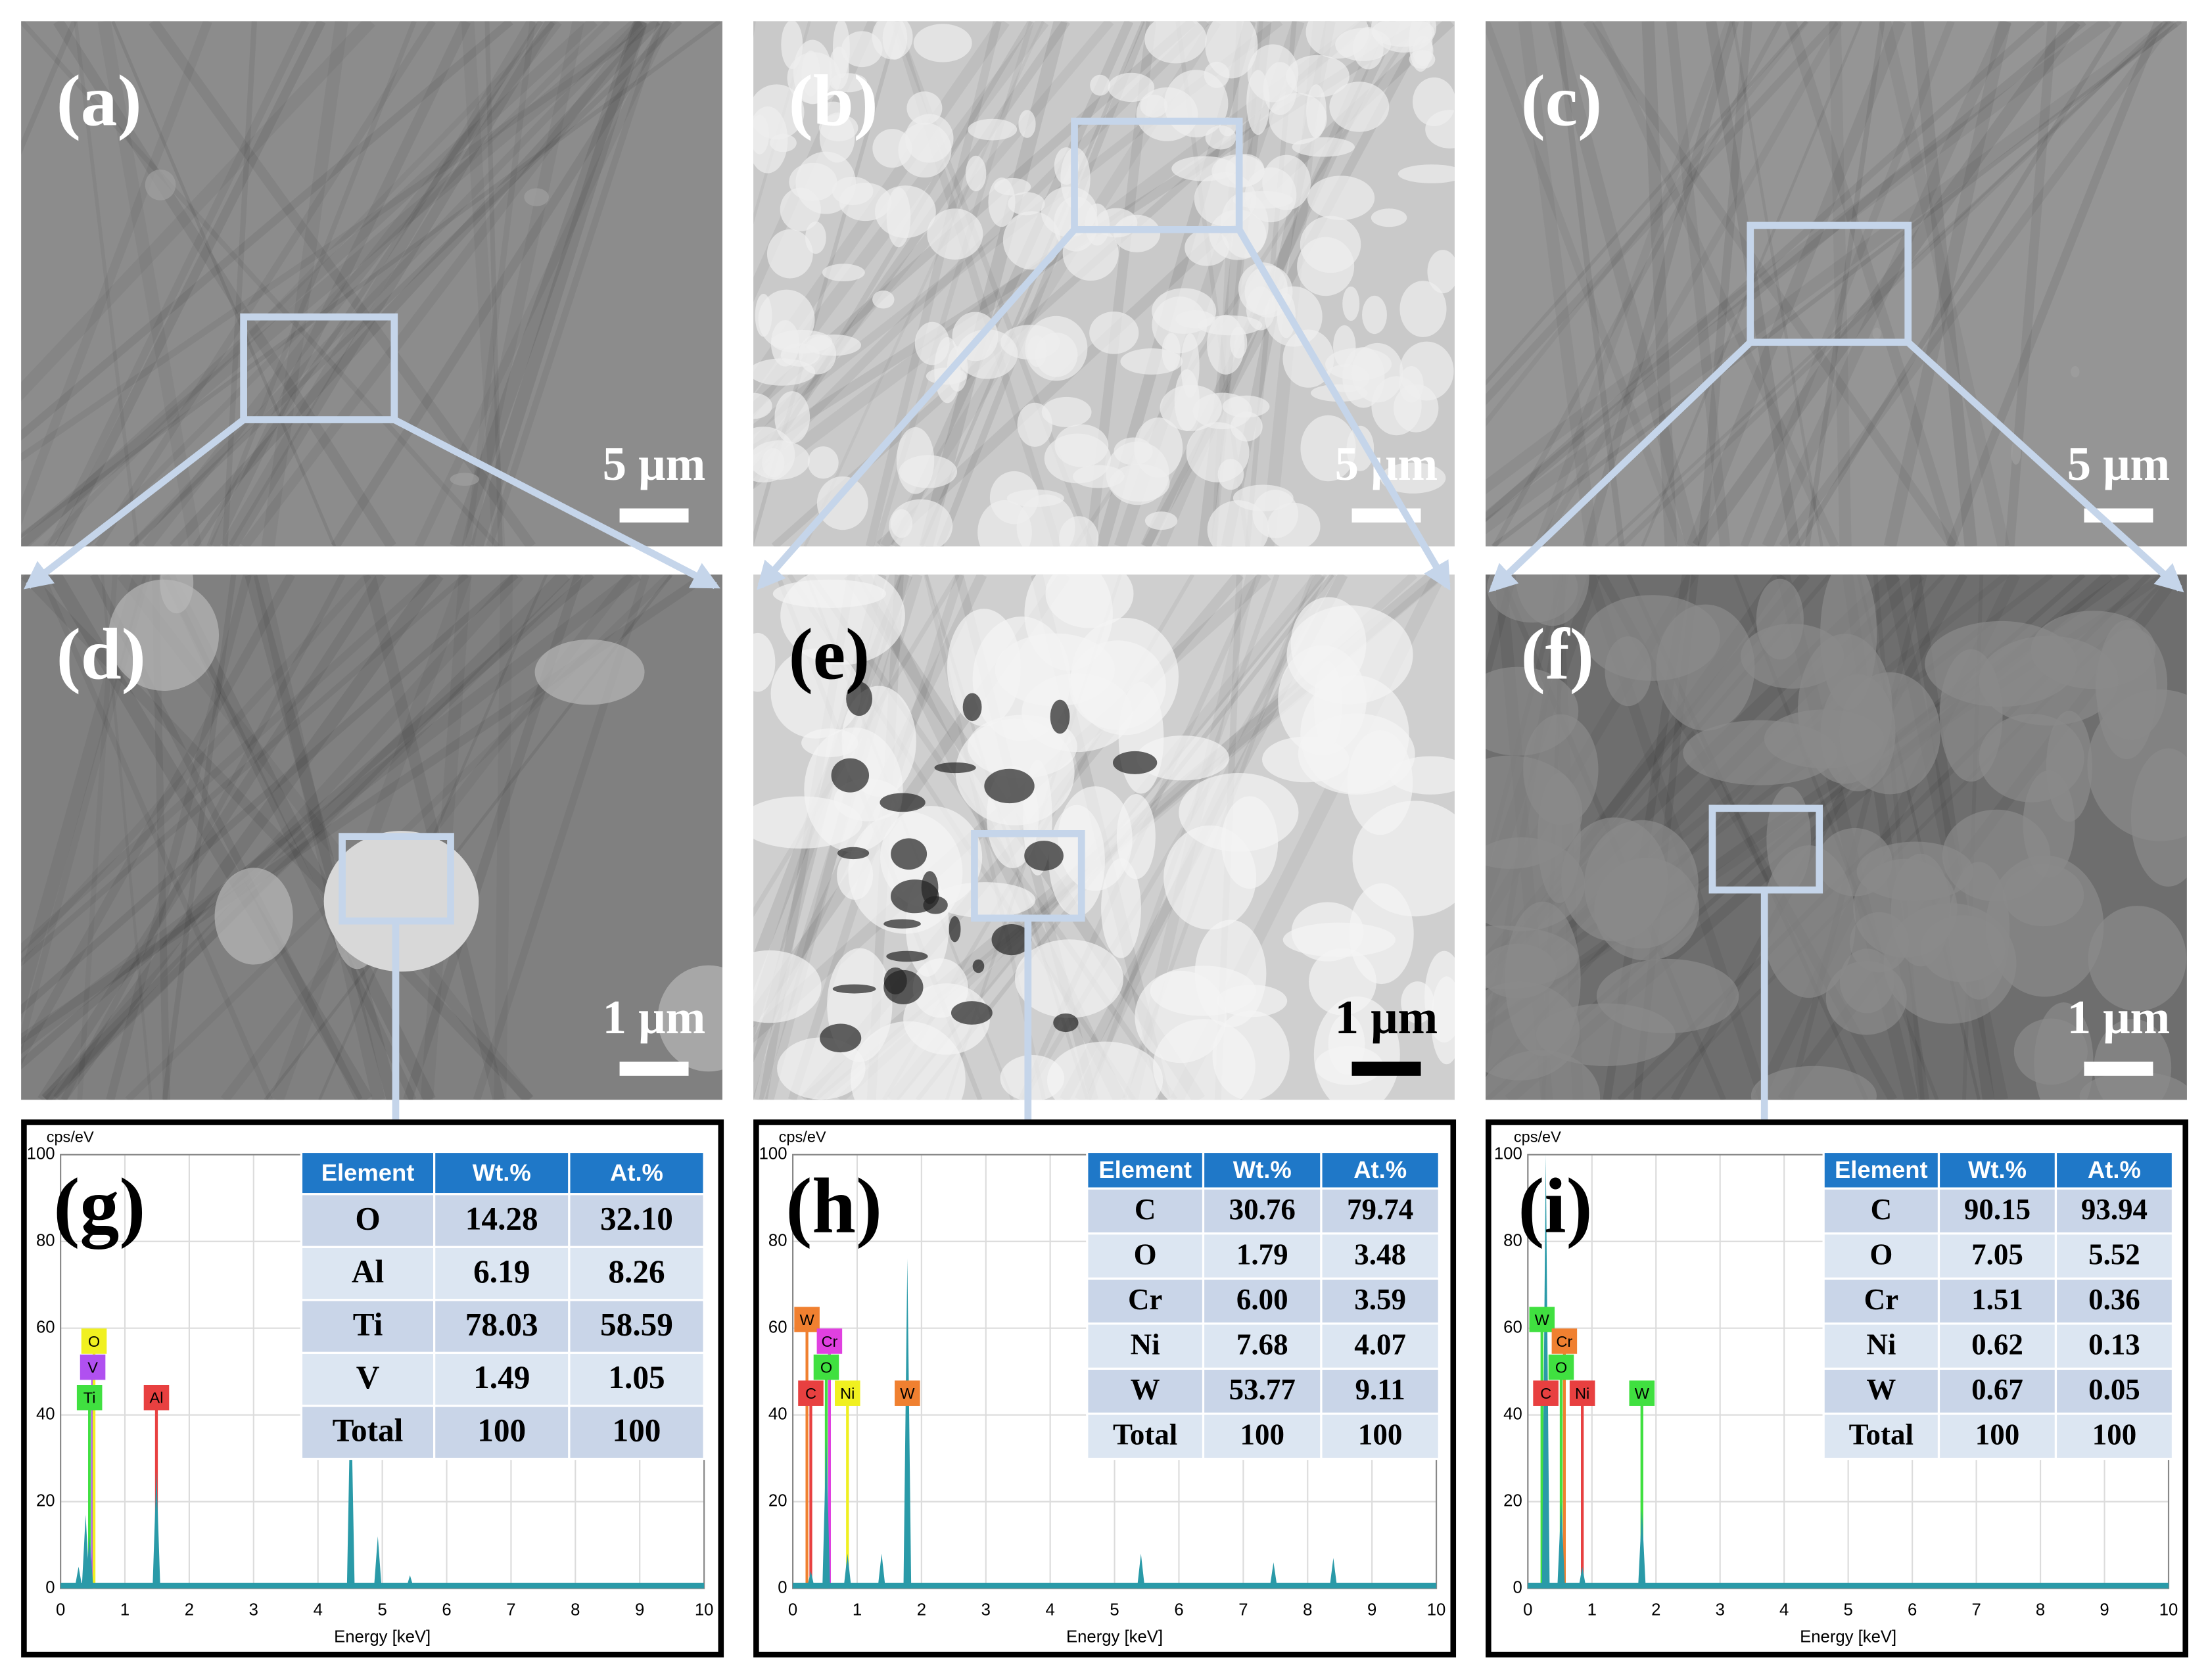 This screenshot has height=1680, width=2208. I want to click on table-cell-text: O, so click(1880, 1254).